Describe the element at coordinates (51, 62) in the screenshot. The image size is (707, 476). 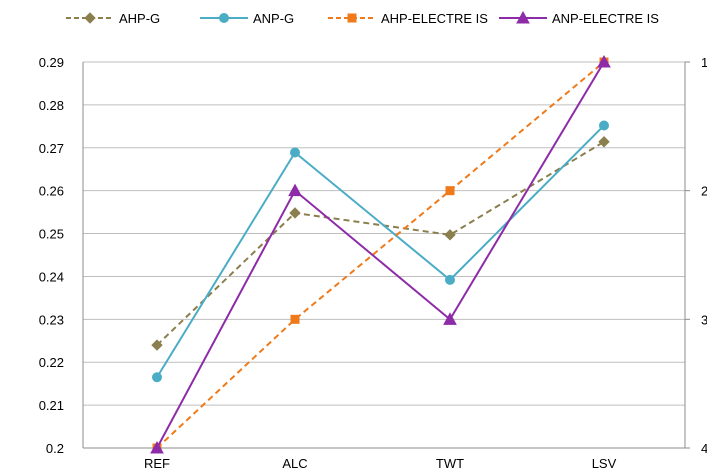
I see `y-left-tick-label: 0.29` at that location.